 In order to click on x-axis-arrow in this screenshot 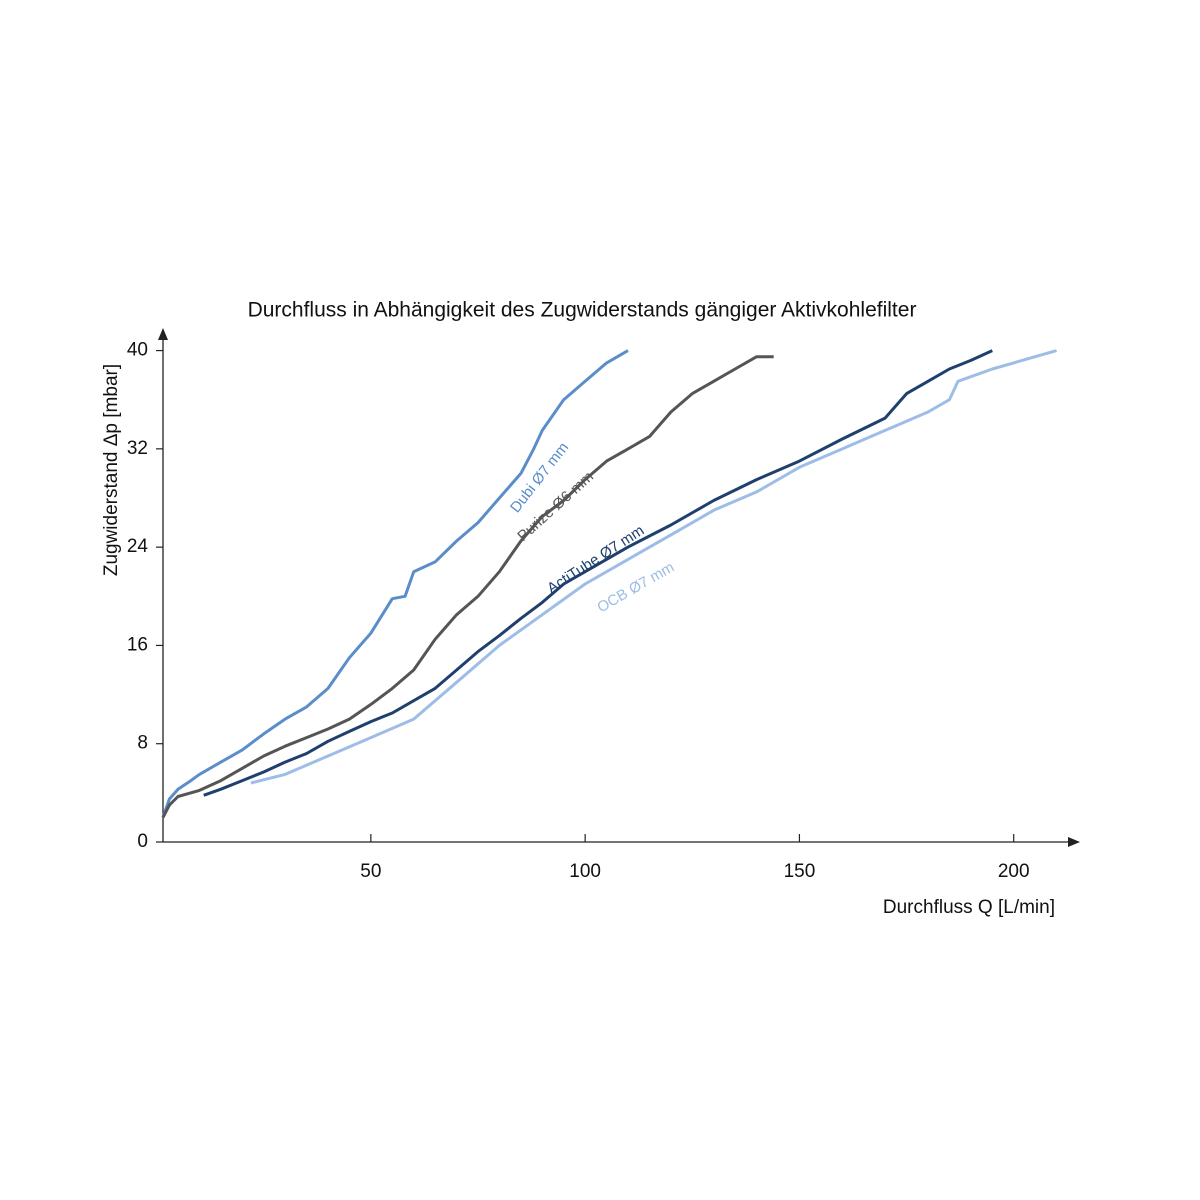, I will do `click(1074, 842)`.